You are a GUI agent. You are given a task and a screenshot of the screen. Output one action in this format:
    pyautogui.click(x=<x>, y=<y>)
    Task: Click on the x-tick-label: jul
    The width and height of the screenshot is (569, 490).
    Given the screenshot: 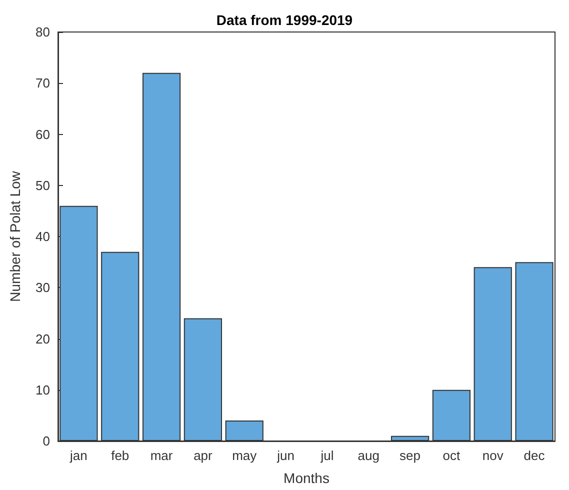 What is the action you would take?
    pyautogui.click(x=327, y=455)
    